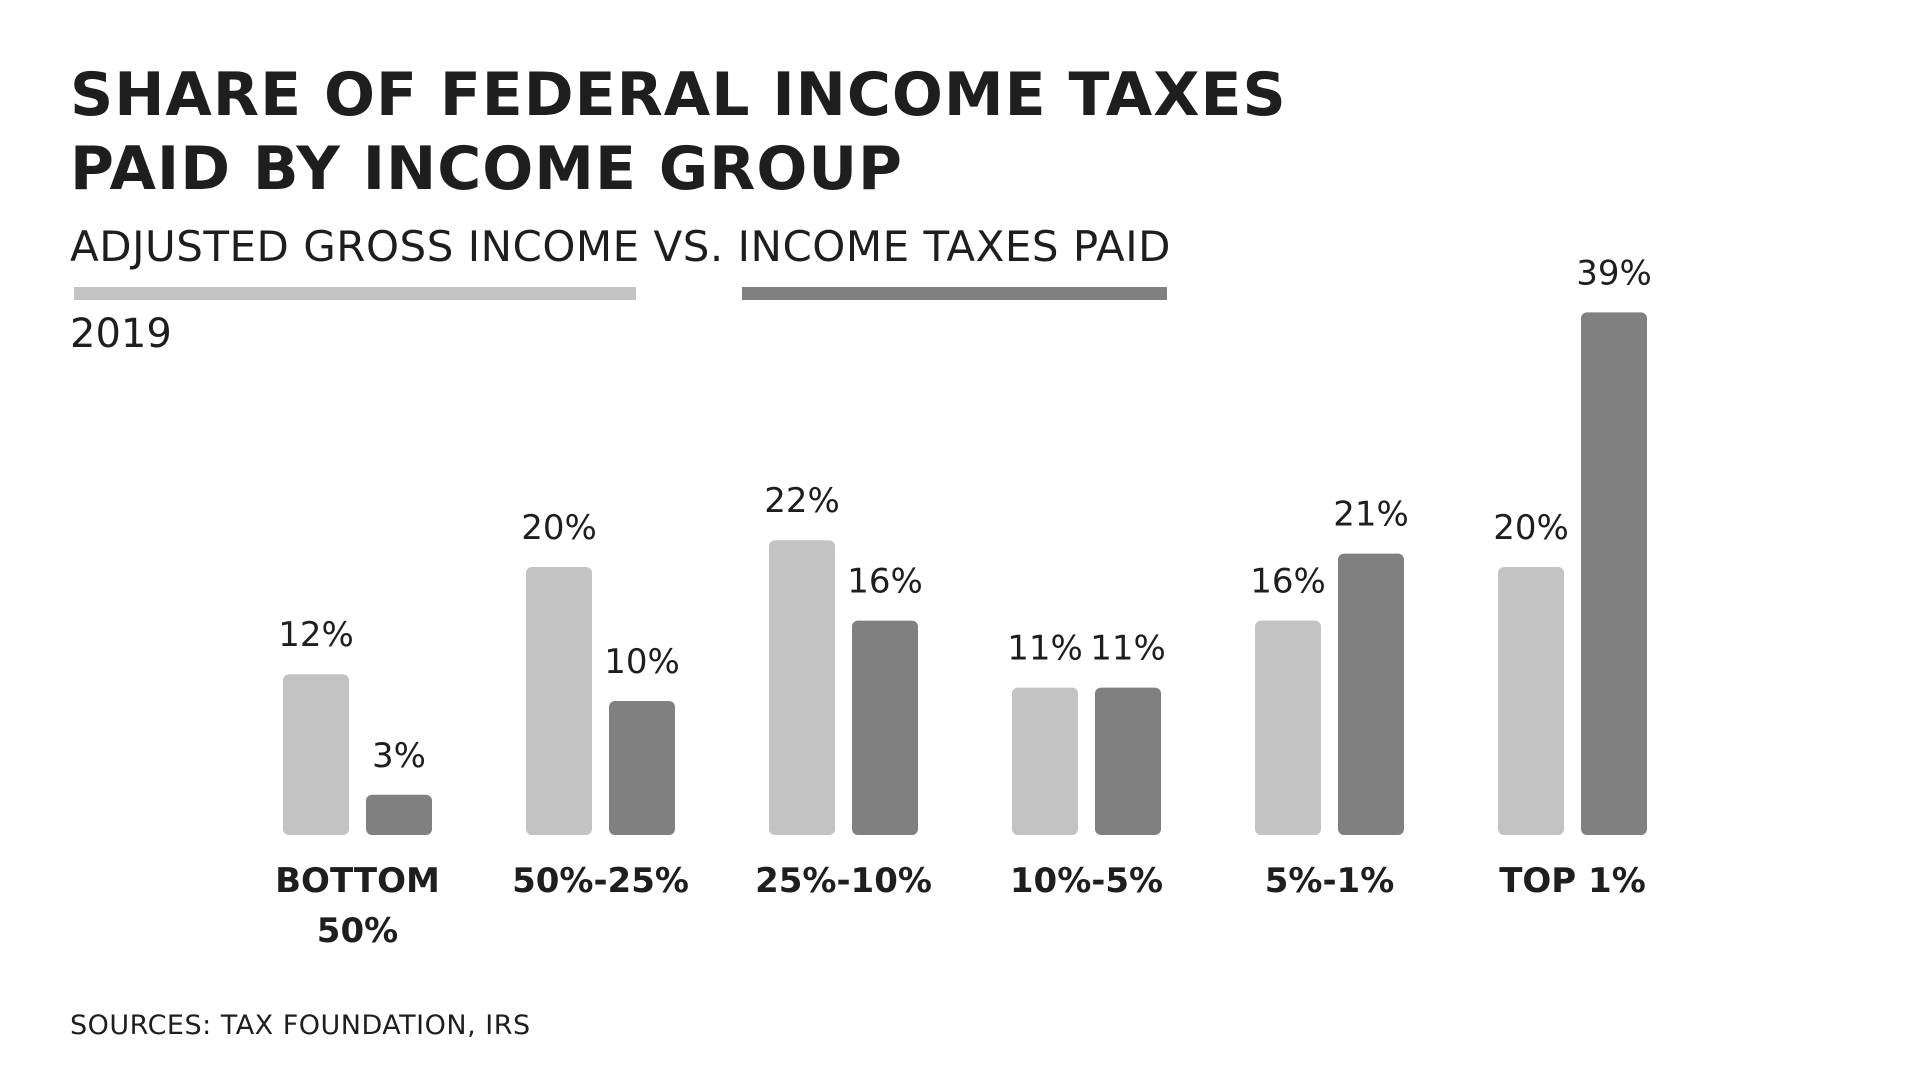 Image resolution: width=1920 pixels, height=1080 pixels. What do you see at coordinates (885, 582) in the screenshot?
I see `data-label-taxes-2: 16%` at bounding box center [885, 582].